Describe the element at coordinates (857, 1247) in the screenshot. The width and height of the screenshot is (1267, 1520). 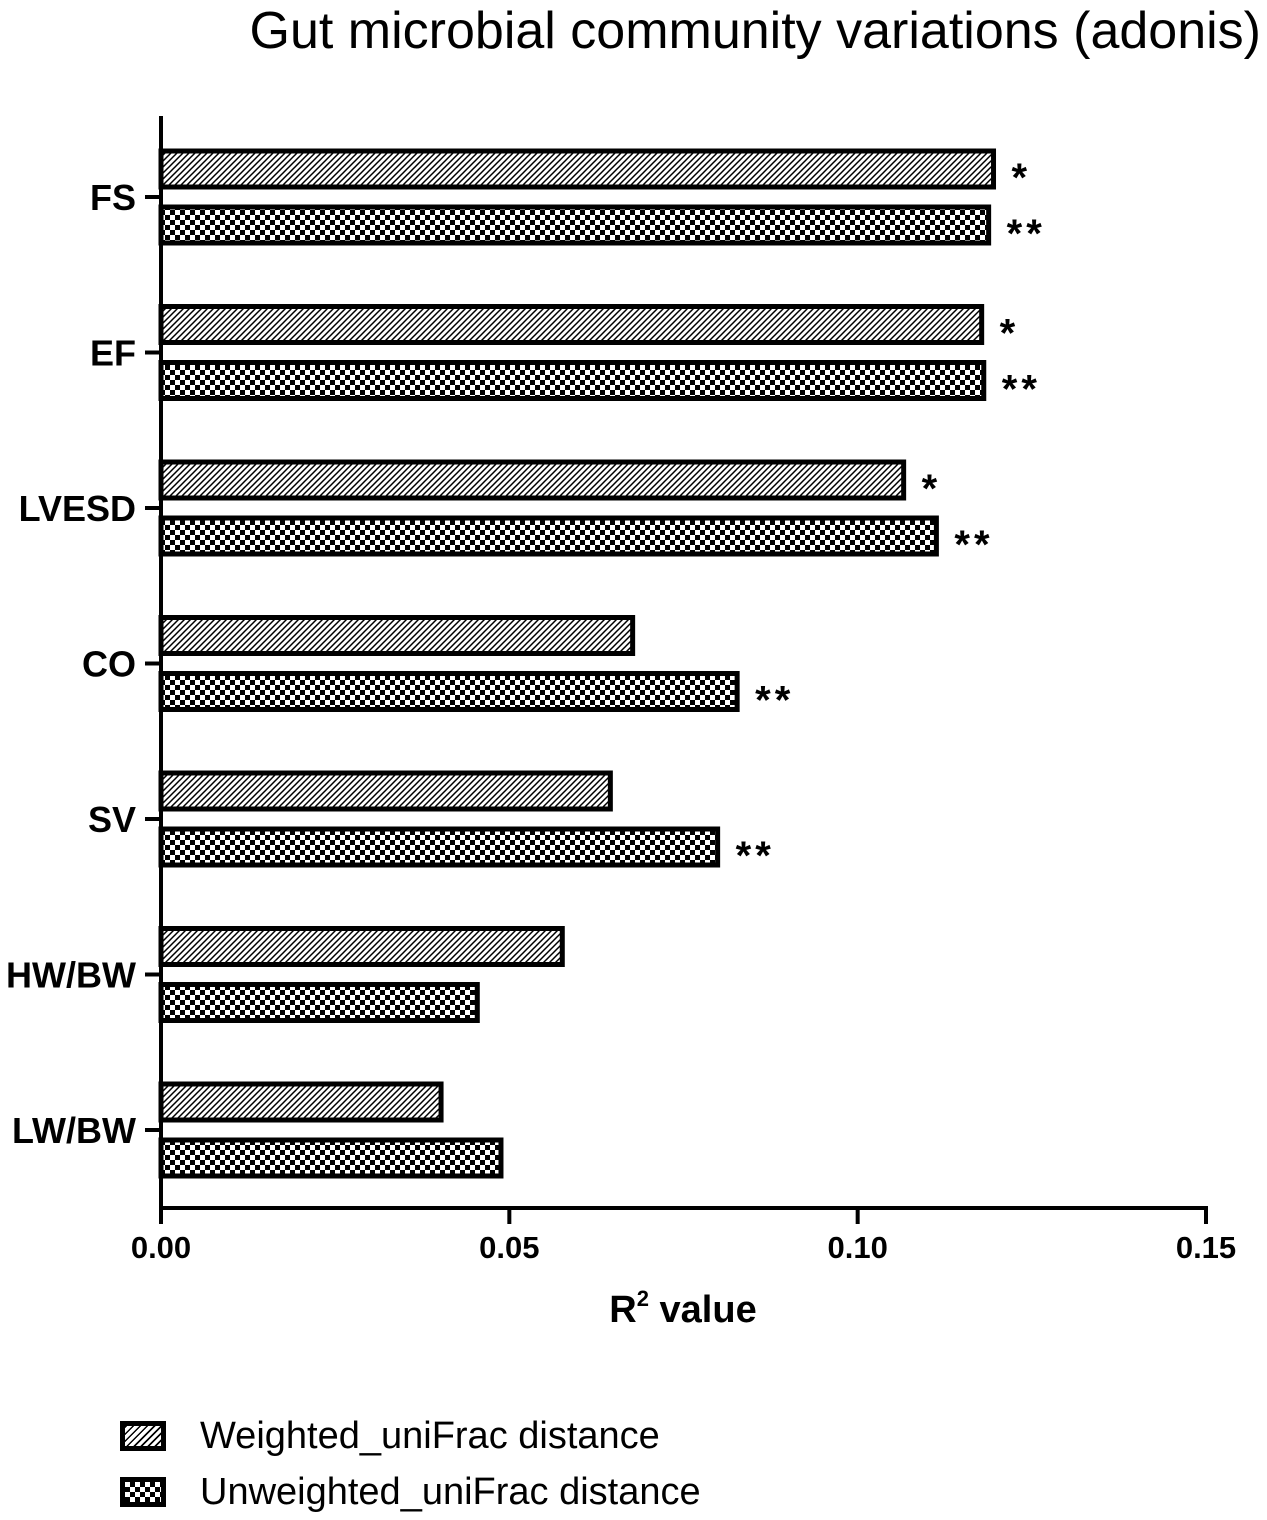
I see `x-tick-label: 0.10` at that location.